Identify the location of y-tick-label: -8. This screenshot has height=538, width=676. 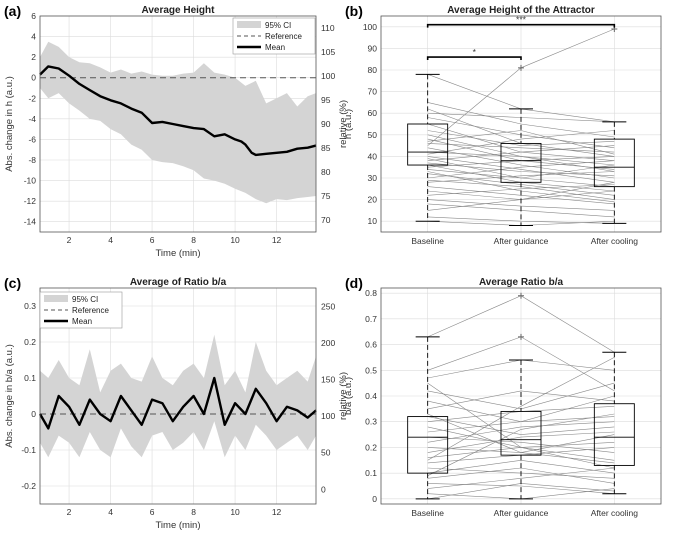
(32, 160).